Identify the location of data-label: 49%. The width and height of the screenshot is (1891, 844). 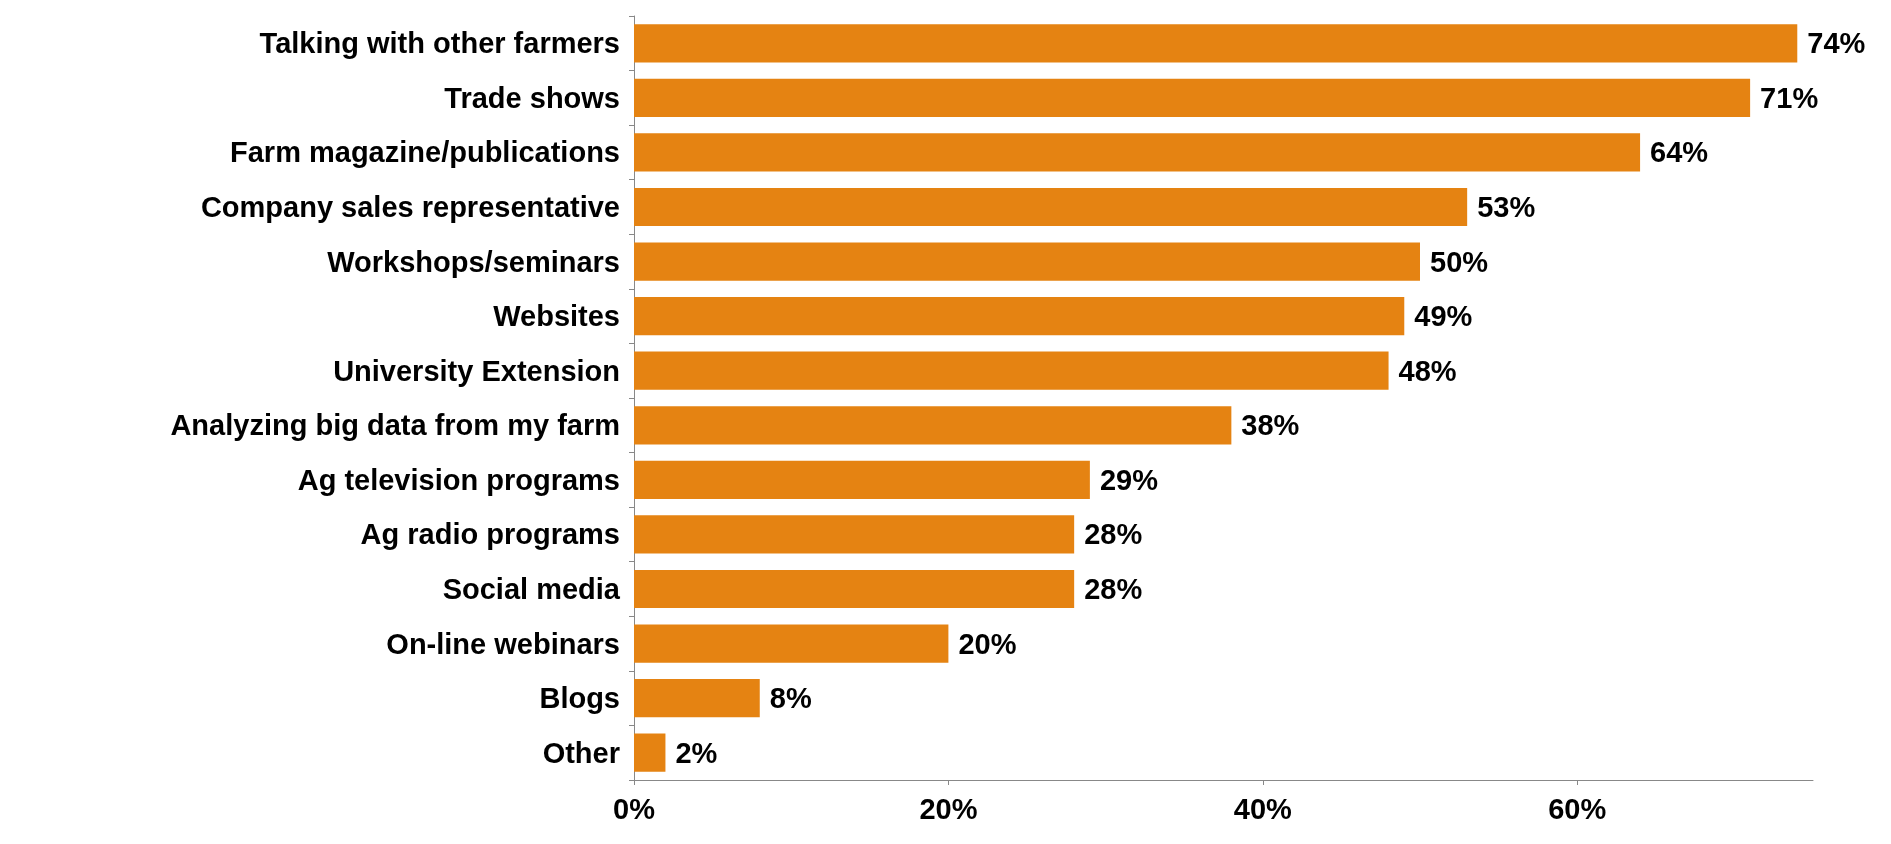
(1443, 316).